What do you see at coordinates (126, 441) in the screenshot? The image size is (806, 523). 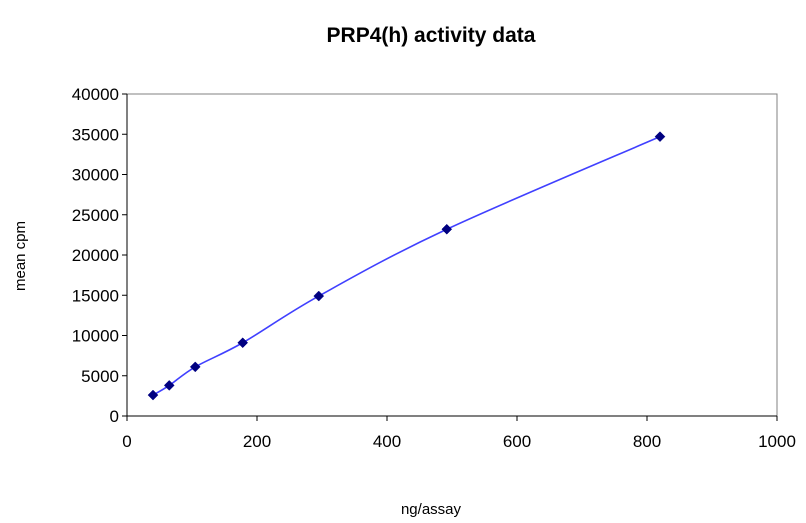 I see `x-tick-label: 0` at bounding box center [126, 441].